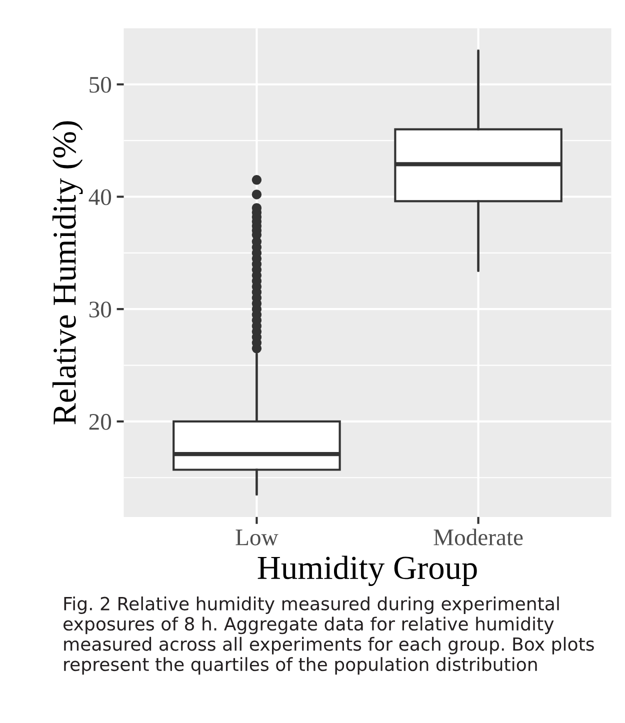  What do you see at coordinates (367, 571) in the screenshot?
I see `x-axis-title: Humidity Group` at bounding box center [367, 571].